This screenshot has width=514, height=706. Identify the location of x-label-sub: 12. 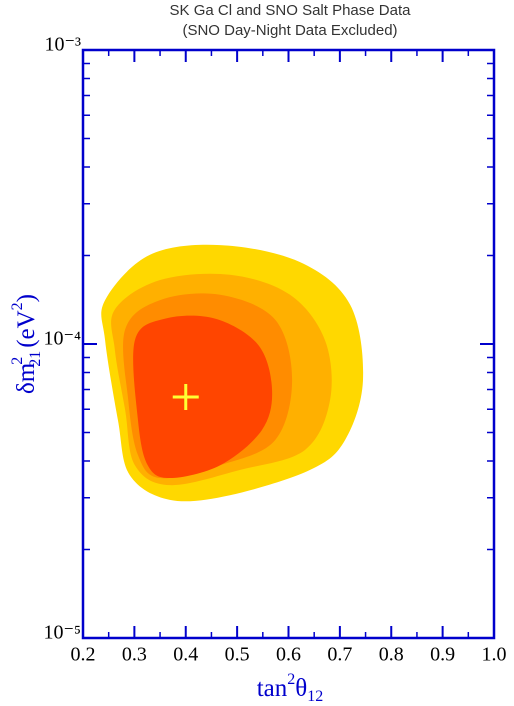
(315, 696).